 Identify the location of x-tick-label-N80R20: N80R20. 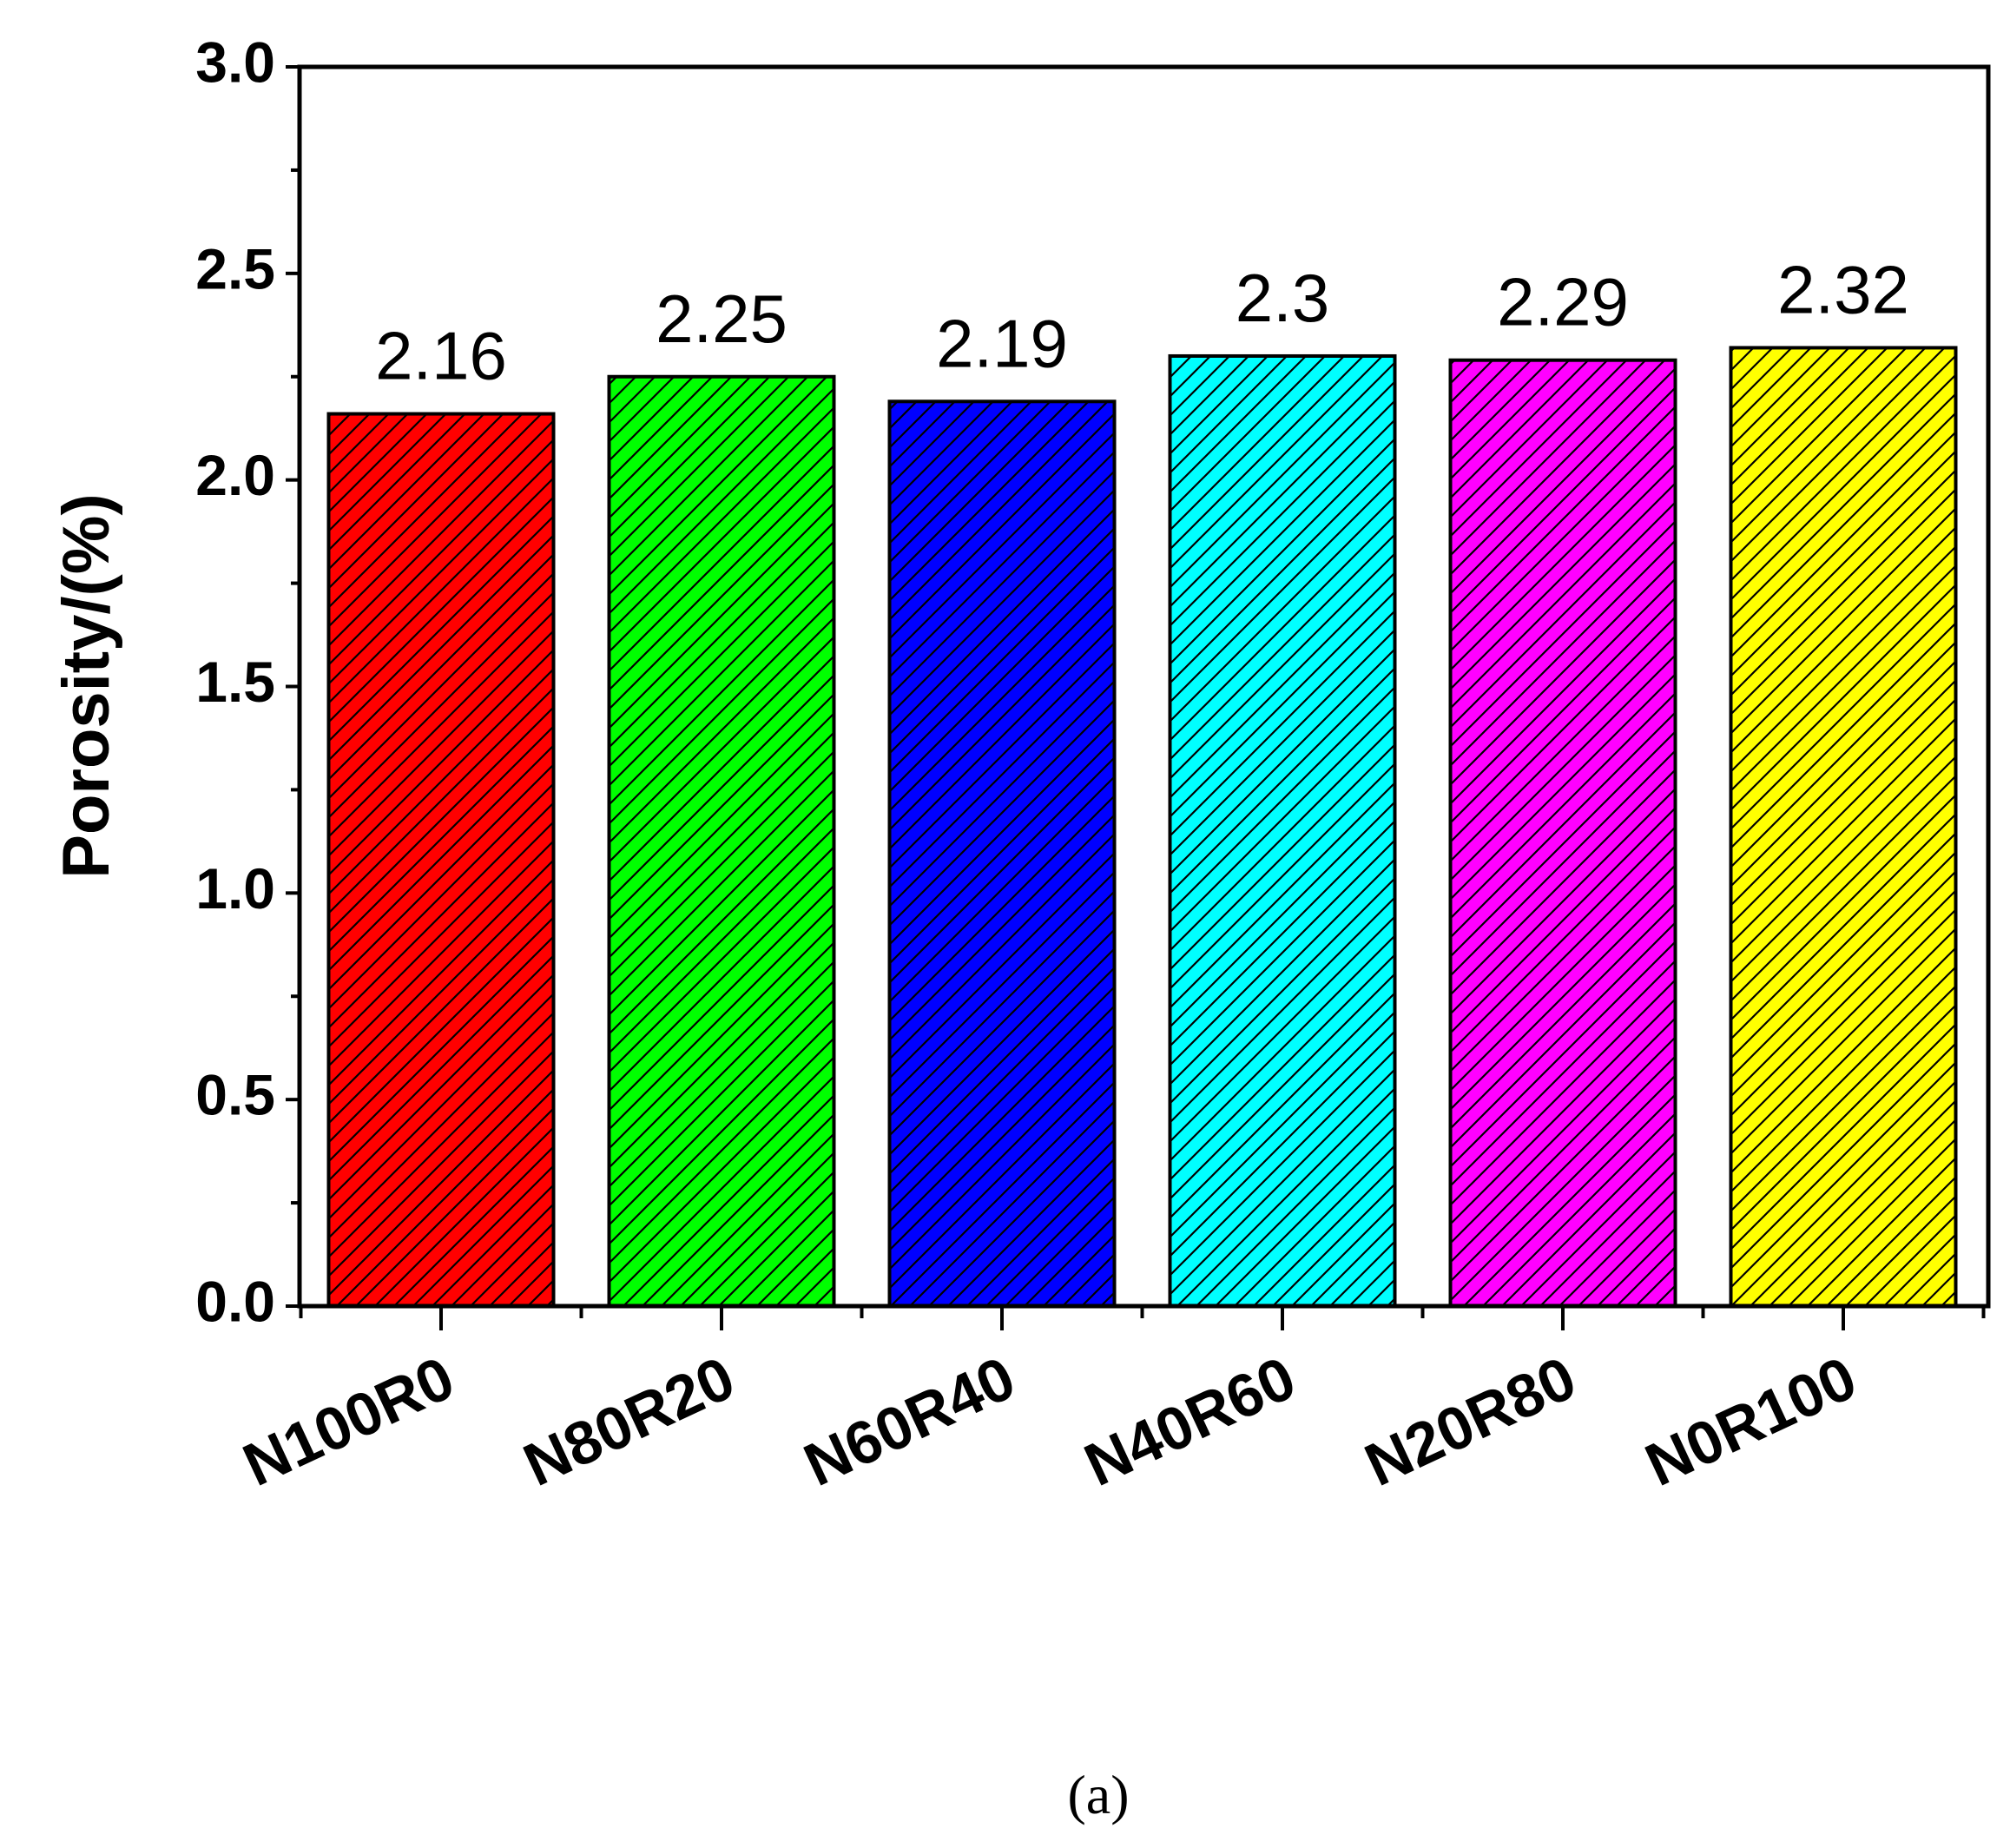
(630, 1421).